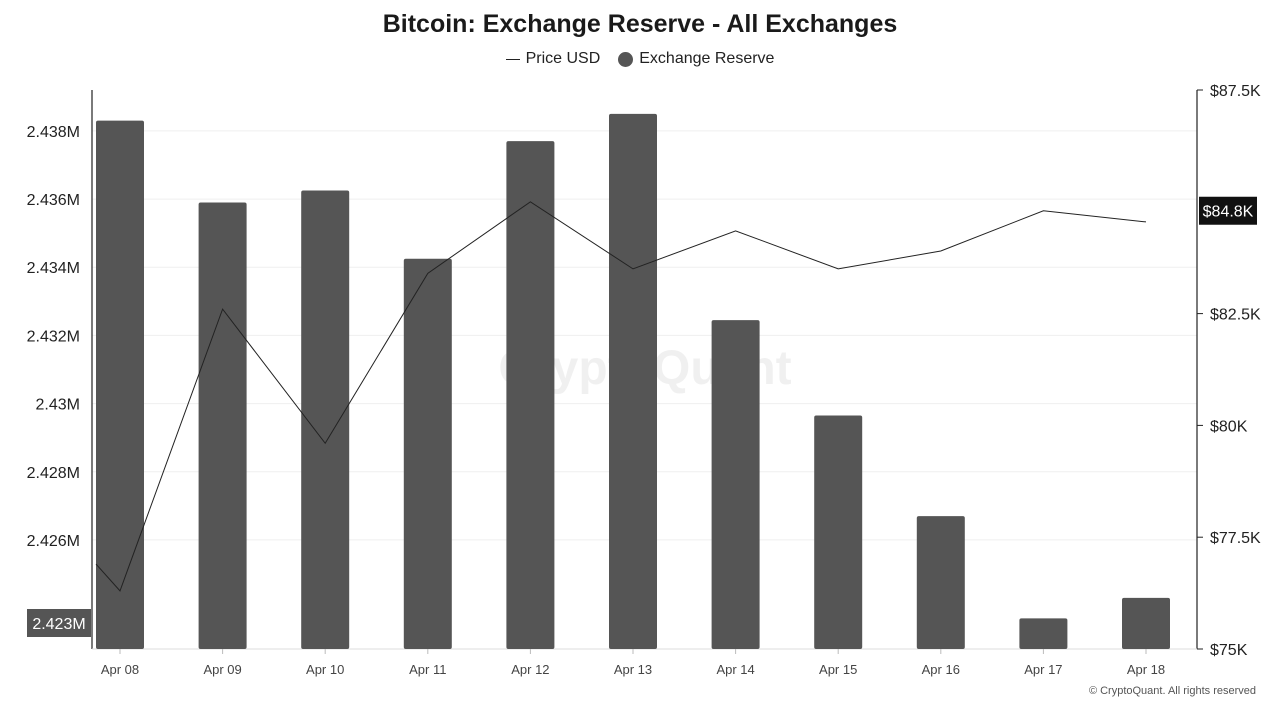  I want to click on x-tick-label: Apr 14, so click(735, 669).